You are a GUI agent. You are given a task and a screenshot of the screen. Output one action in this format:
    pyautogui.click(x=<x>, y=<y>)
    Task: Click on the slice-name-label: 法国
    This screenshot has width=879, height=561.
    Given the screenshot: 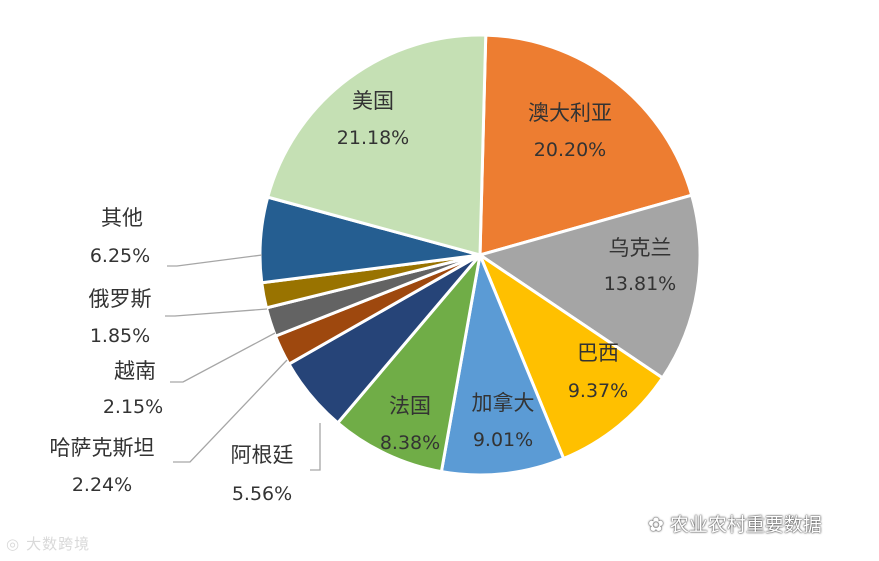 What is the action you would take?
    pyautogui.click(x=410, y=406)
    